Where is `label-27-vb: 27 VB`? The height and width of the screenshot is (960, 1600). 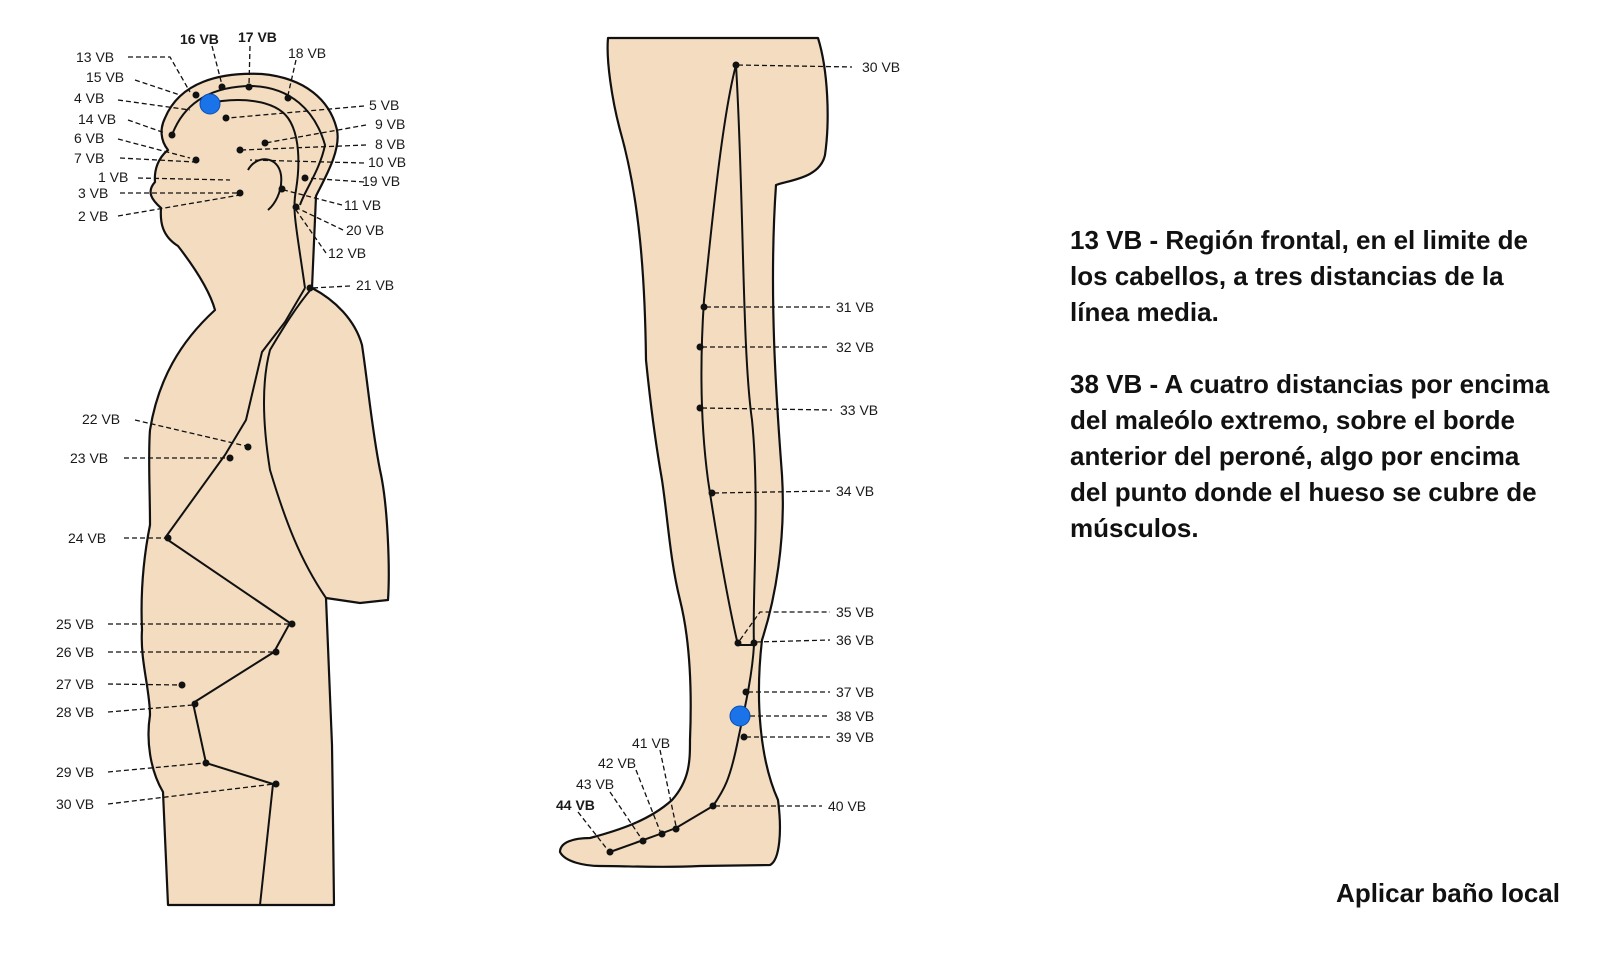
label-27-vb: 27 VB is located at coordinates (75, 684).